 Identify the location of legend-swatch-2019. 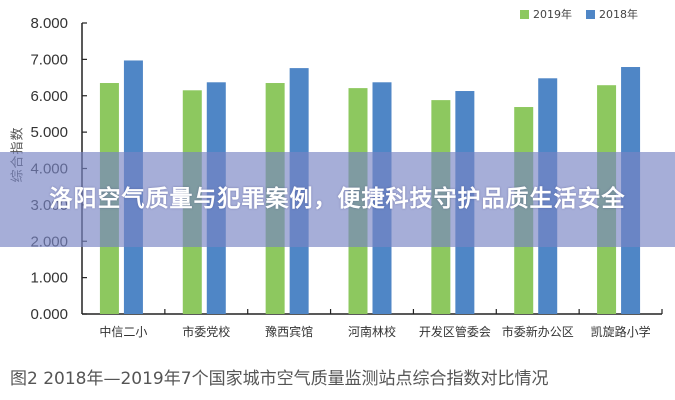
(524, 14).